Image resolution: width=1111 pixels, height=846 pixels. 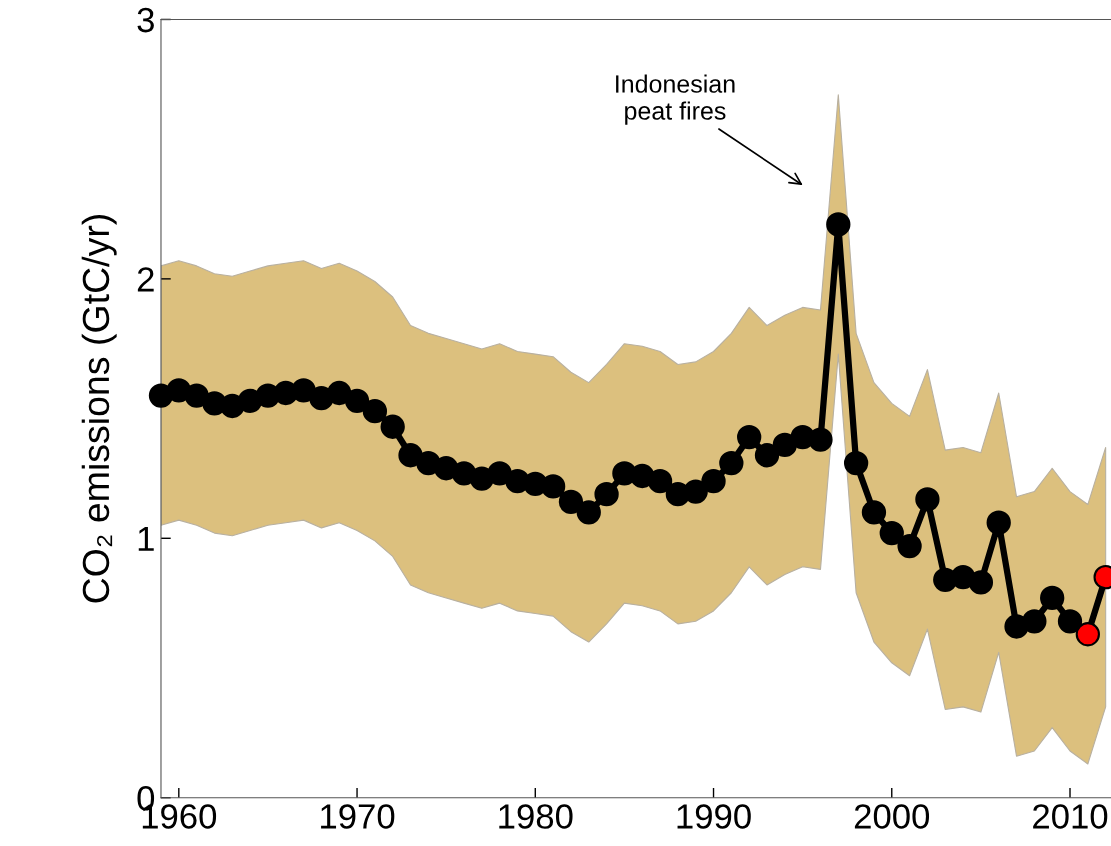 I want to click on x-tick-label: 2000, so click(x=892, y=816).